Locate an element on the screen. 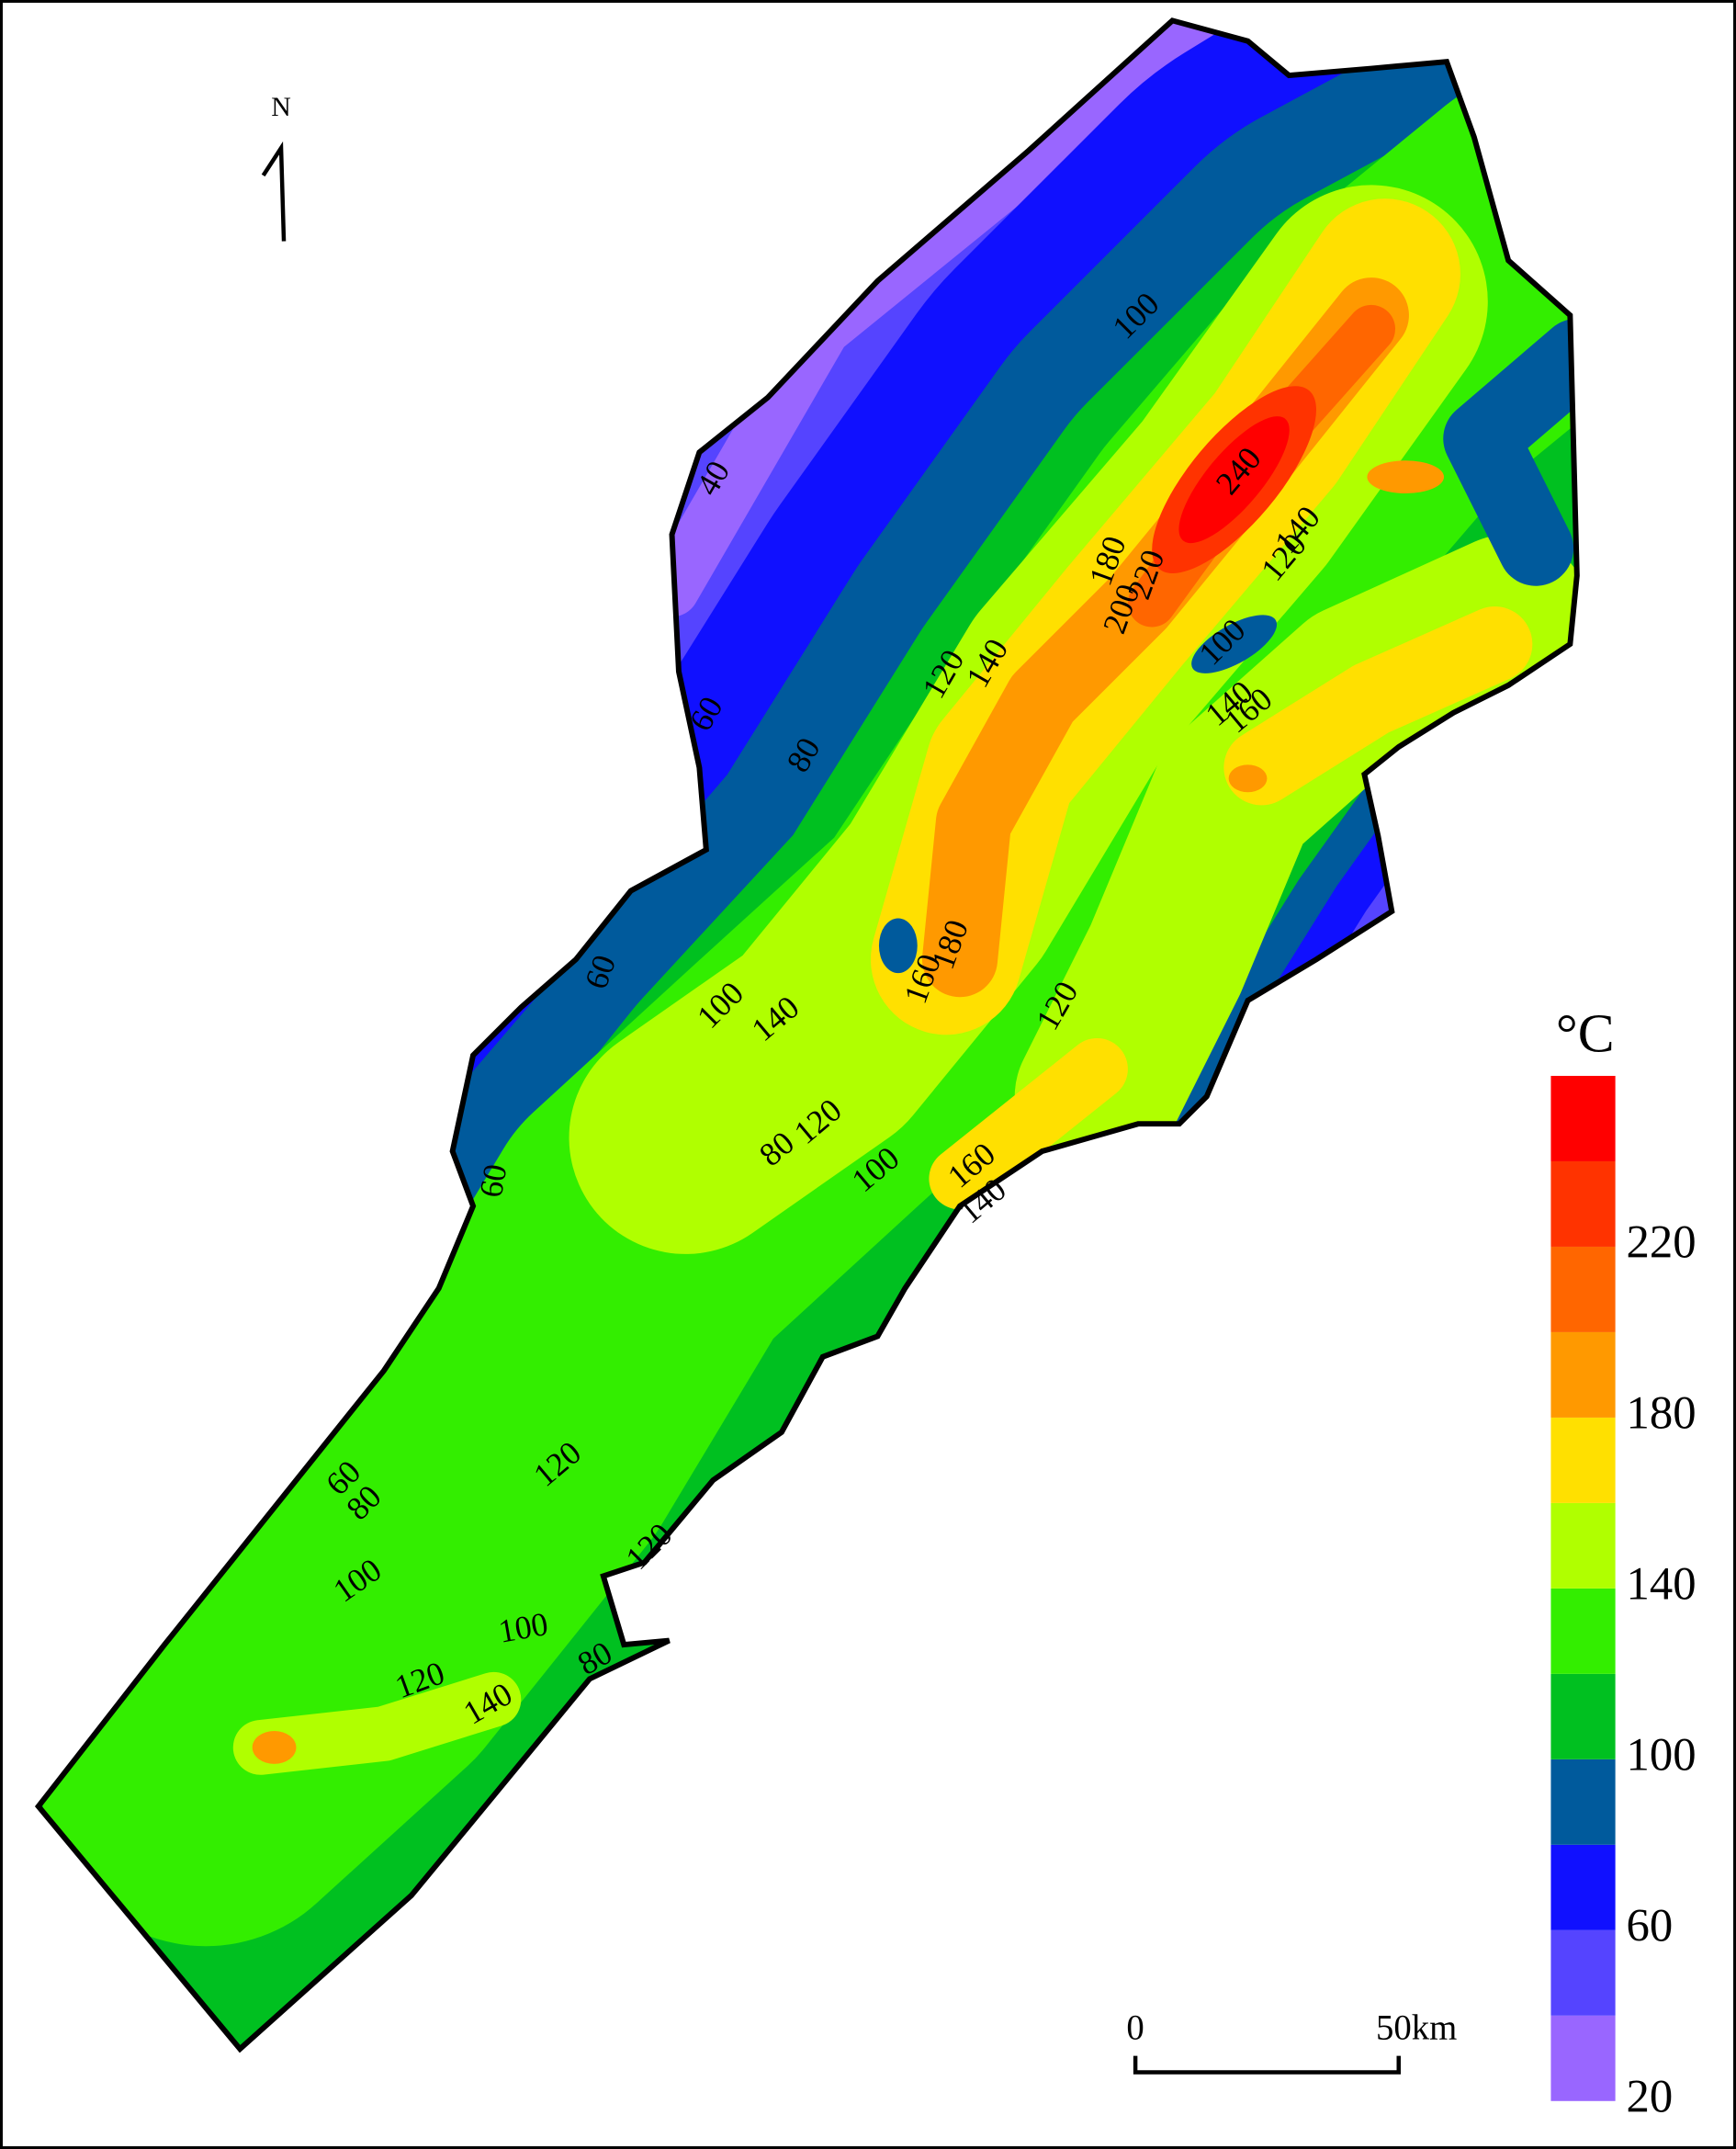  scale-end: 50km is located at coordinates (1416, 2028).